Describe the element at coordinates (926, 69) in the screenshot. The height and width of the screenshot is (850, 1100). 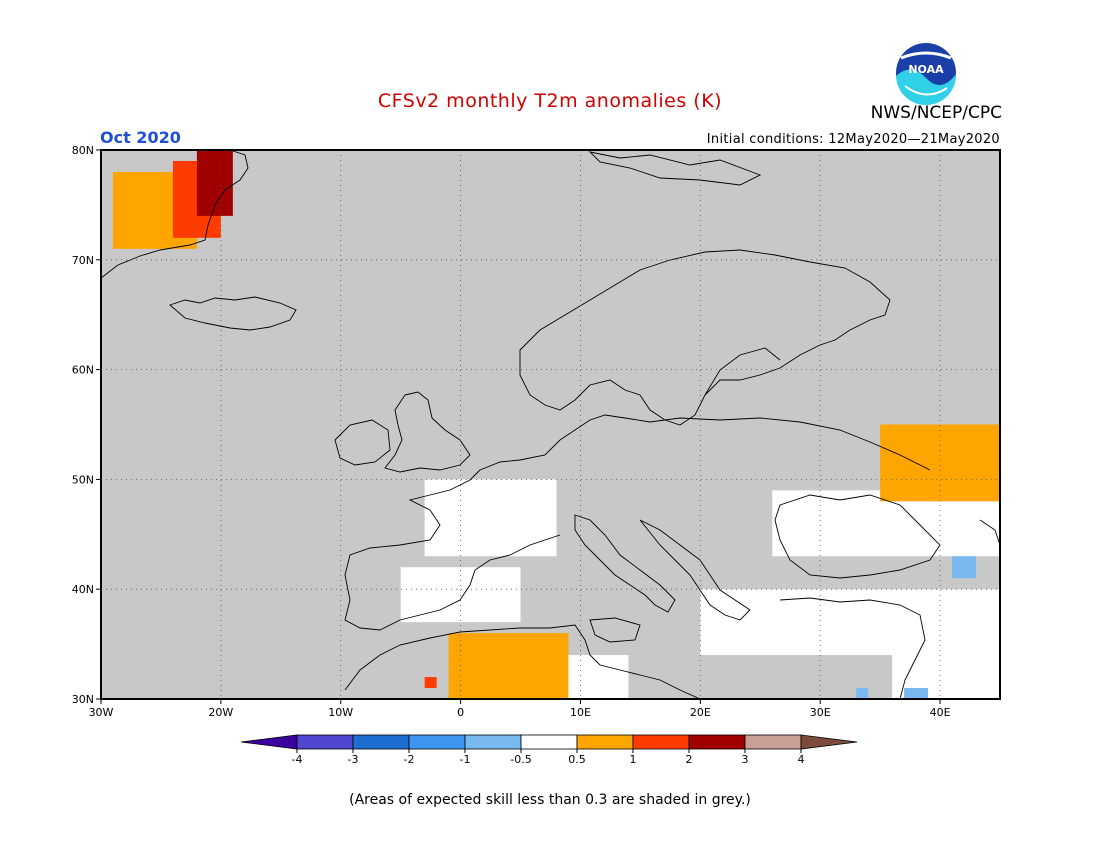
I see `noaa-logo-text: NOAA` at that location.